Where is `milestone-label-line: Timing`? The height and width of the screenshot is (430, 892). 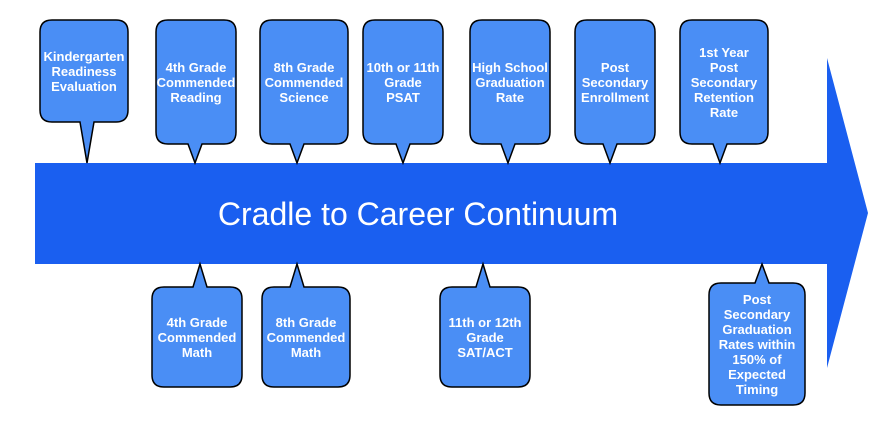
milestone-label-line: Timing is located at coordinates (757, 389).